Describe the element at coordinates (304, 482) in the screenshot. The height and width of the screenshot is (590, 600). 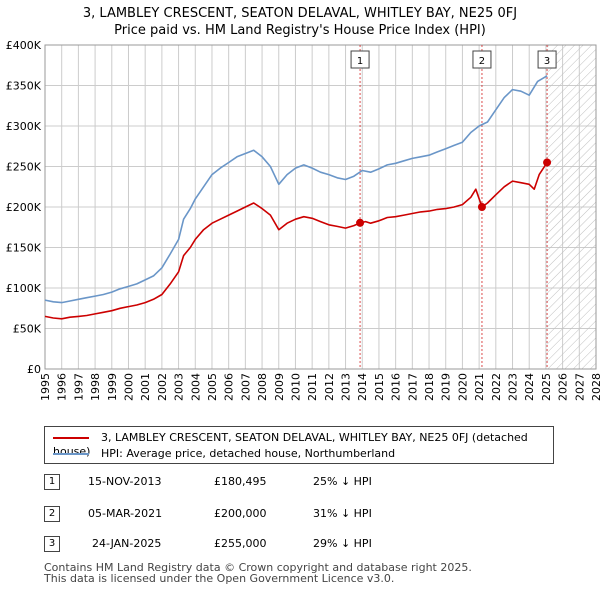
I see `table-row: 1 15-NOV-2013 £180,495 25% ↓ HPI` at that location.